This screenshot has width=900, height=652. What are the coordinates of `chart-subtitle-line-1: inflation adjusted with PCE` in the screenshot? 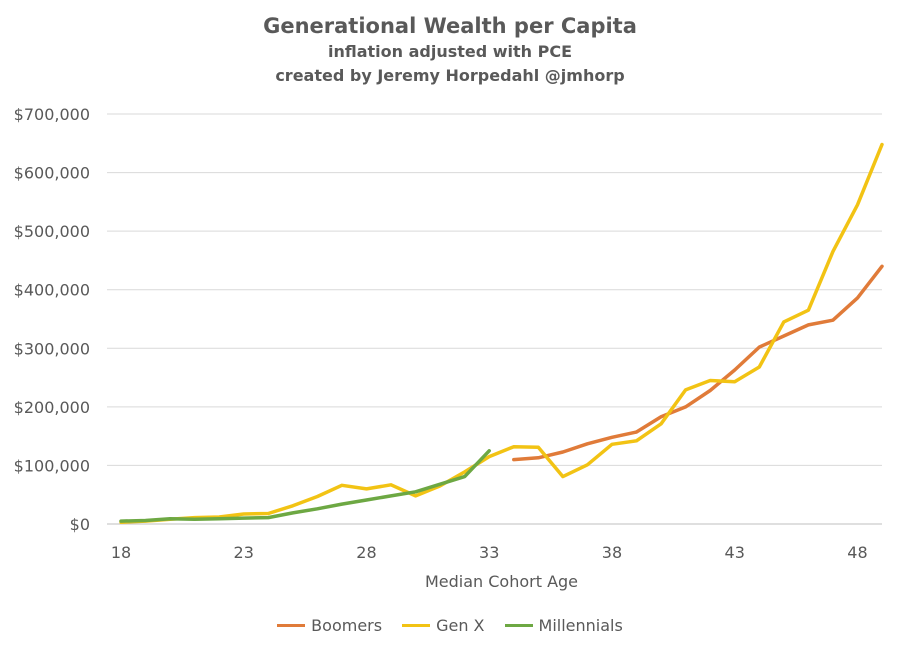 It's located at (450, 51).